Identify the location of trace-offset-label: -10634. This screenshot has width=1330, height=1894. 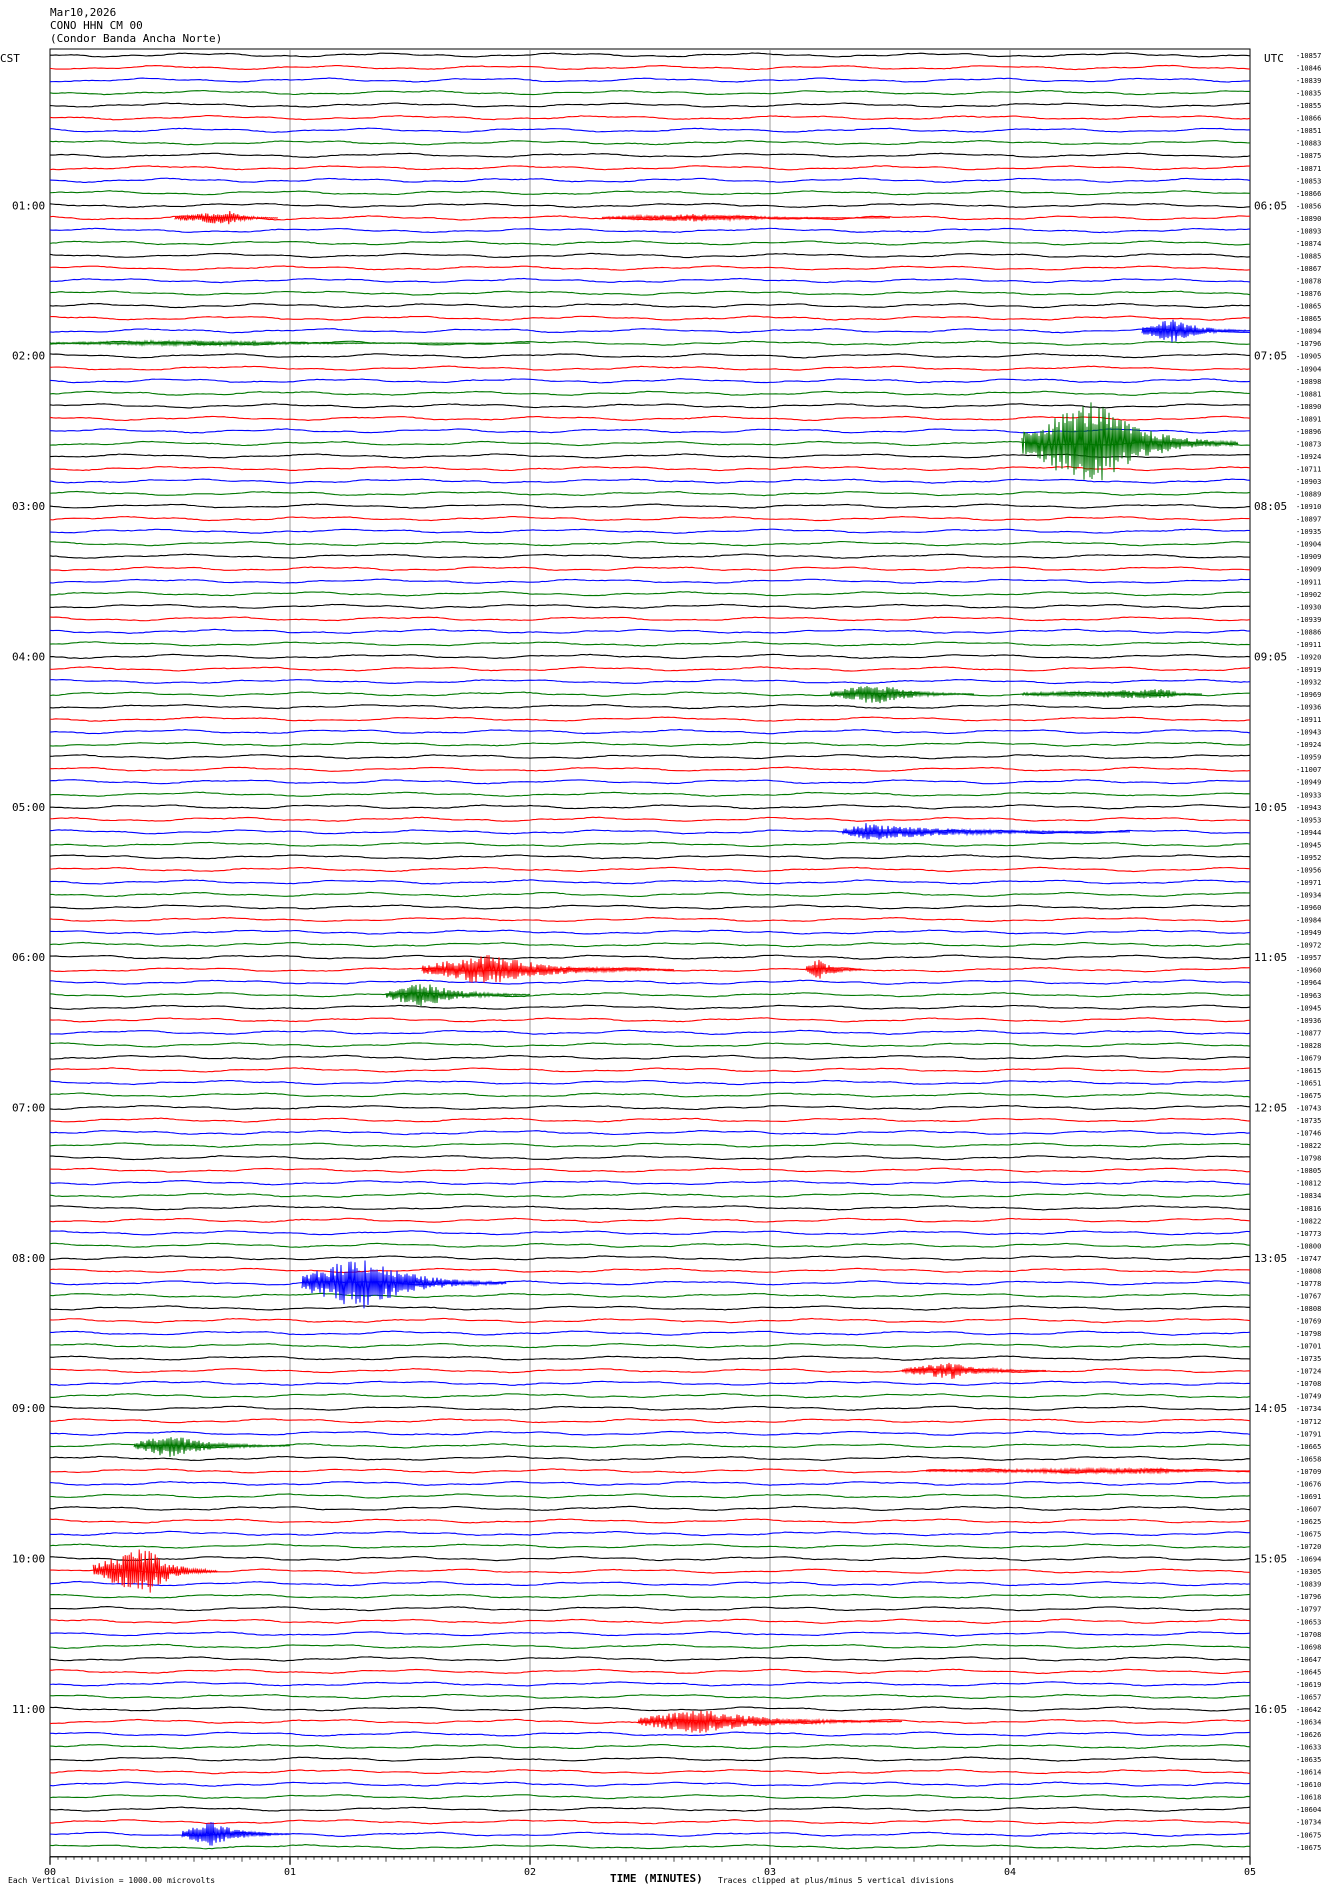
(1308, 1722).